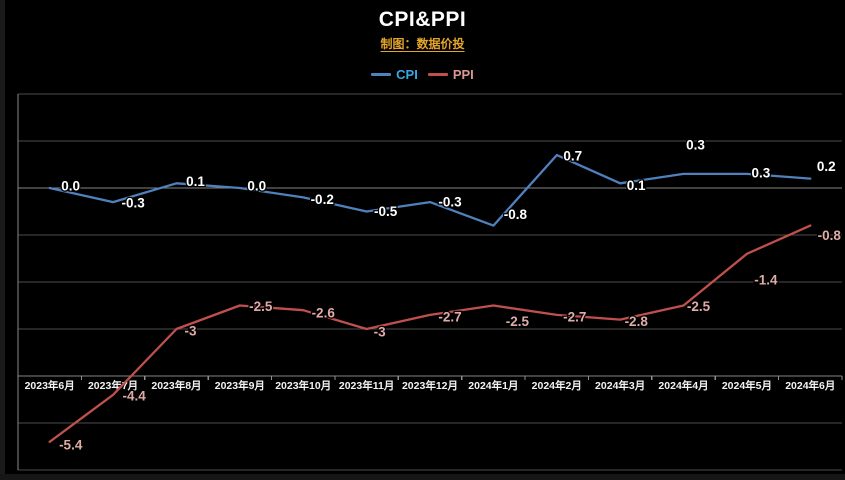  What do you see at coordinates (303, 385) in the screenshot?
I see `x-axis-label: 2023年10月` at bounding box center [303, 385].